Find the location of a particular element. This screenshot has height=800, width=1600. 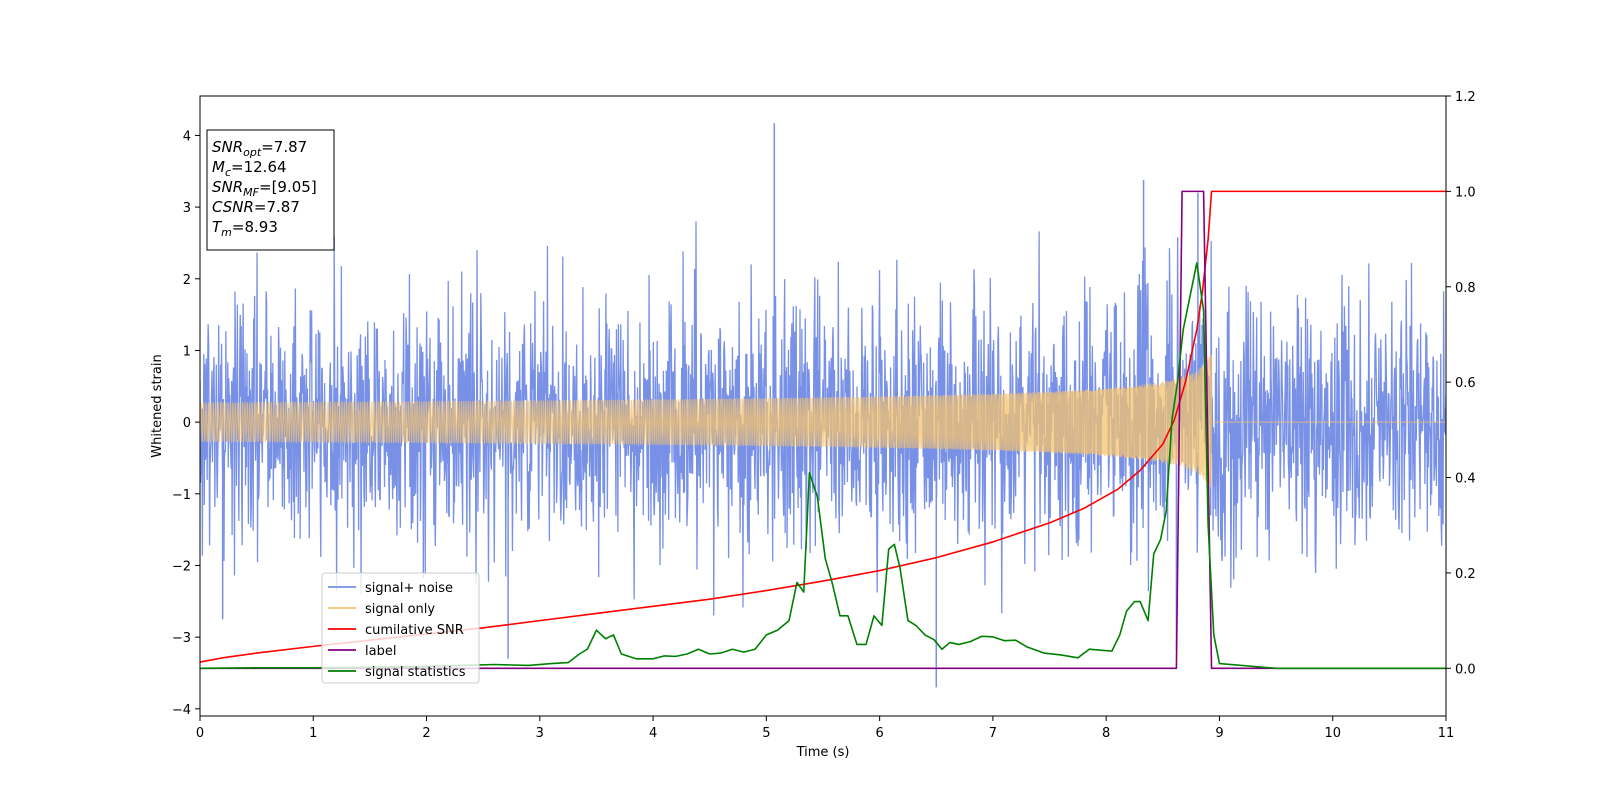

legend-label: signal+ noise is located at coordinates (409, 588).